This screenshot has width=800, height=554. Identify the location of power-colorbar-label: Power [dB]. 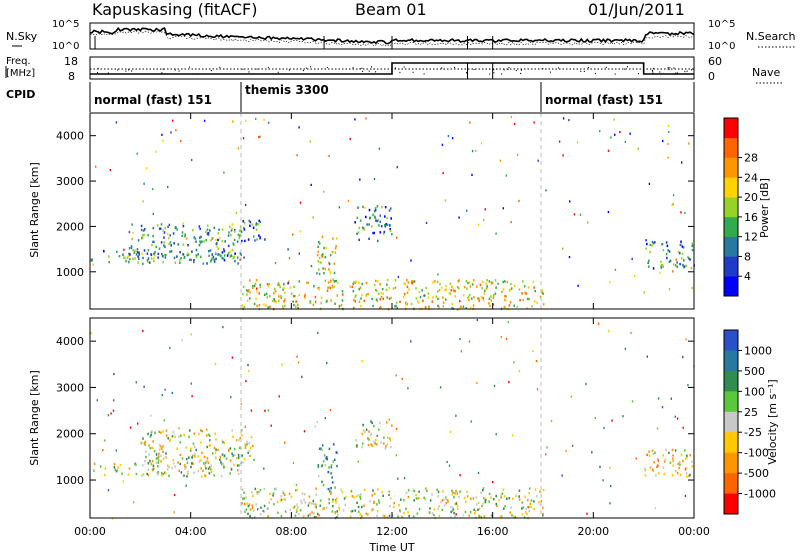
(764, 208).